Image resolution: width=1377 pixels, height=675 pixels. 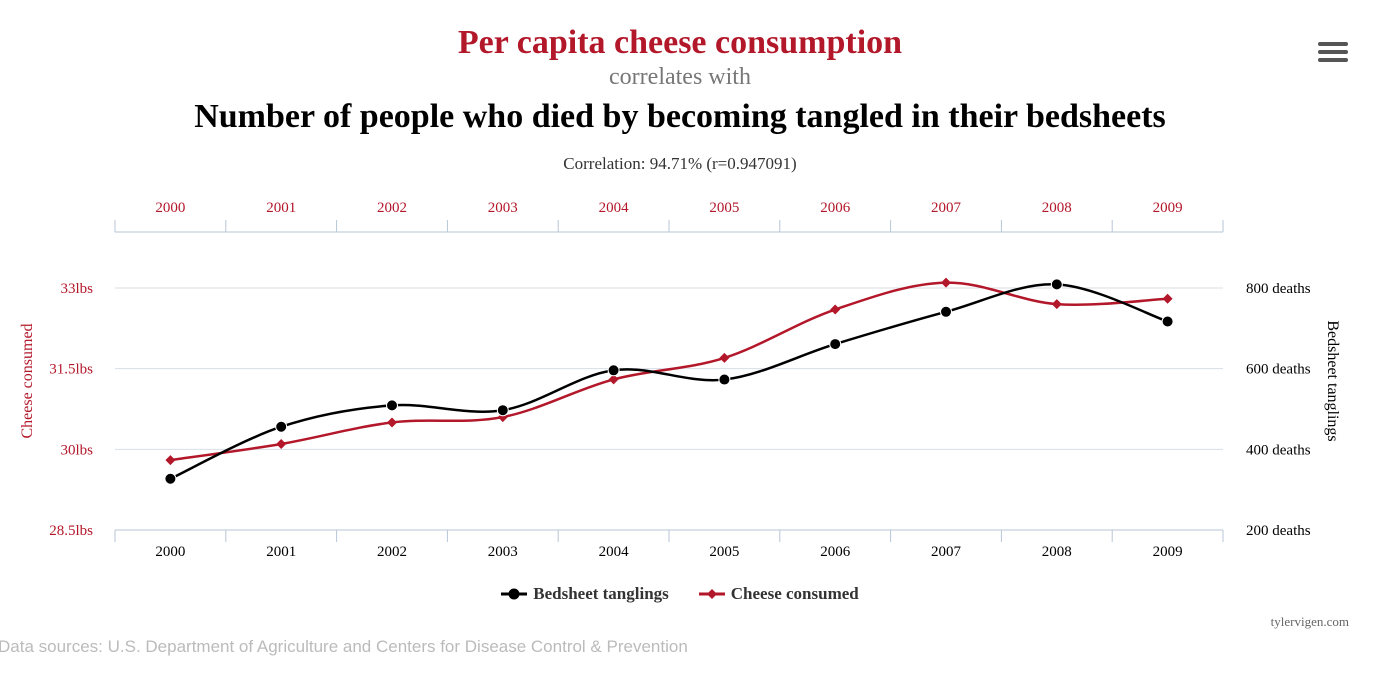 What do you see at coordinates (794, 593) in the screenshot?
I see `legend-label-cheese: Cheese consumed` at bounding box center [794, 593].